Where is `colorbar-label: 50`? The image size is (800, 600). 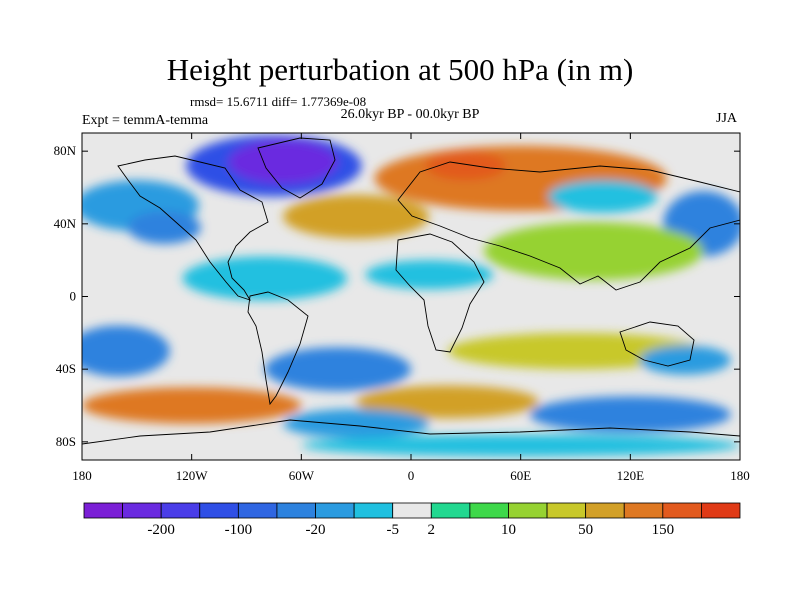 colorbar-label: 50 is located at coordinates (585, 530).